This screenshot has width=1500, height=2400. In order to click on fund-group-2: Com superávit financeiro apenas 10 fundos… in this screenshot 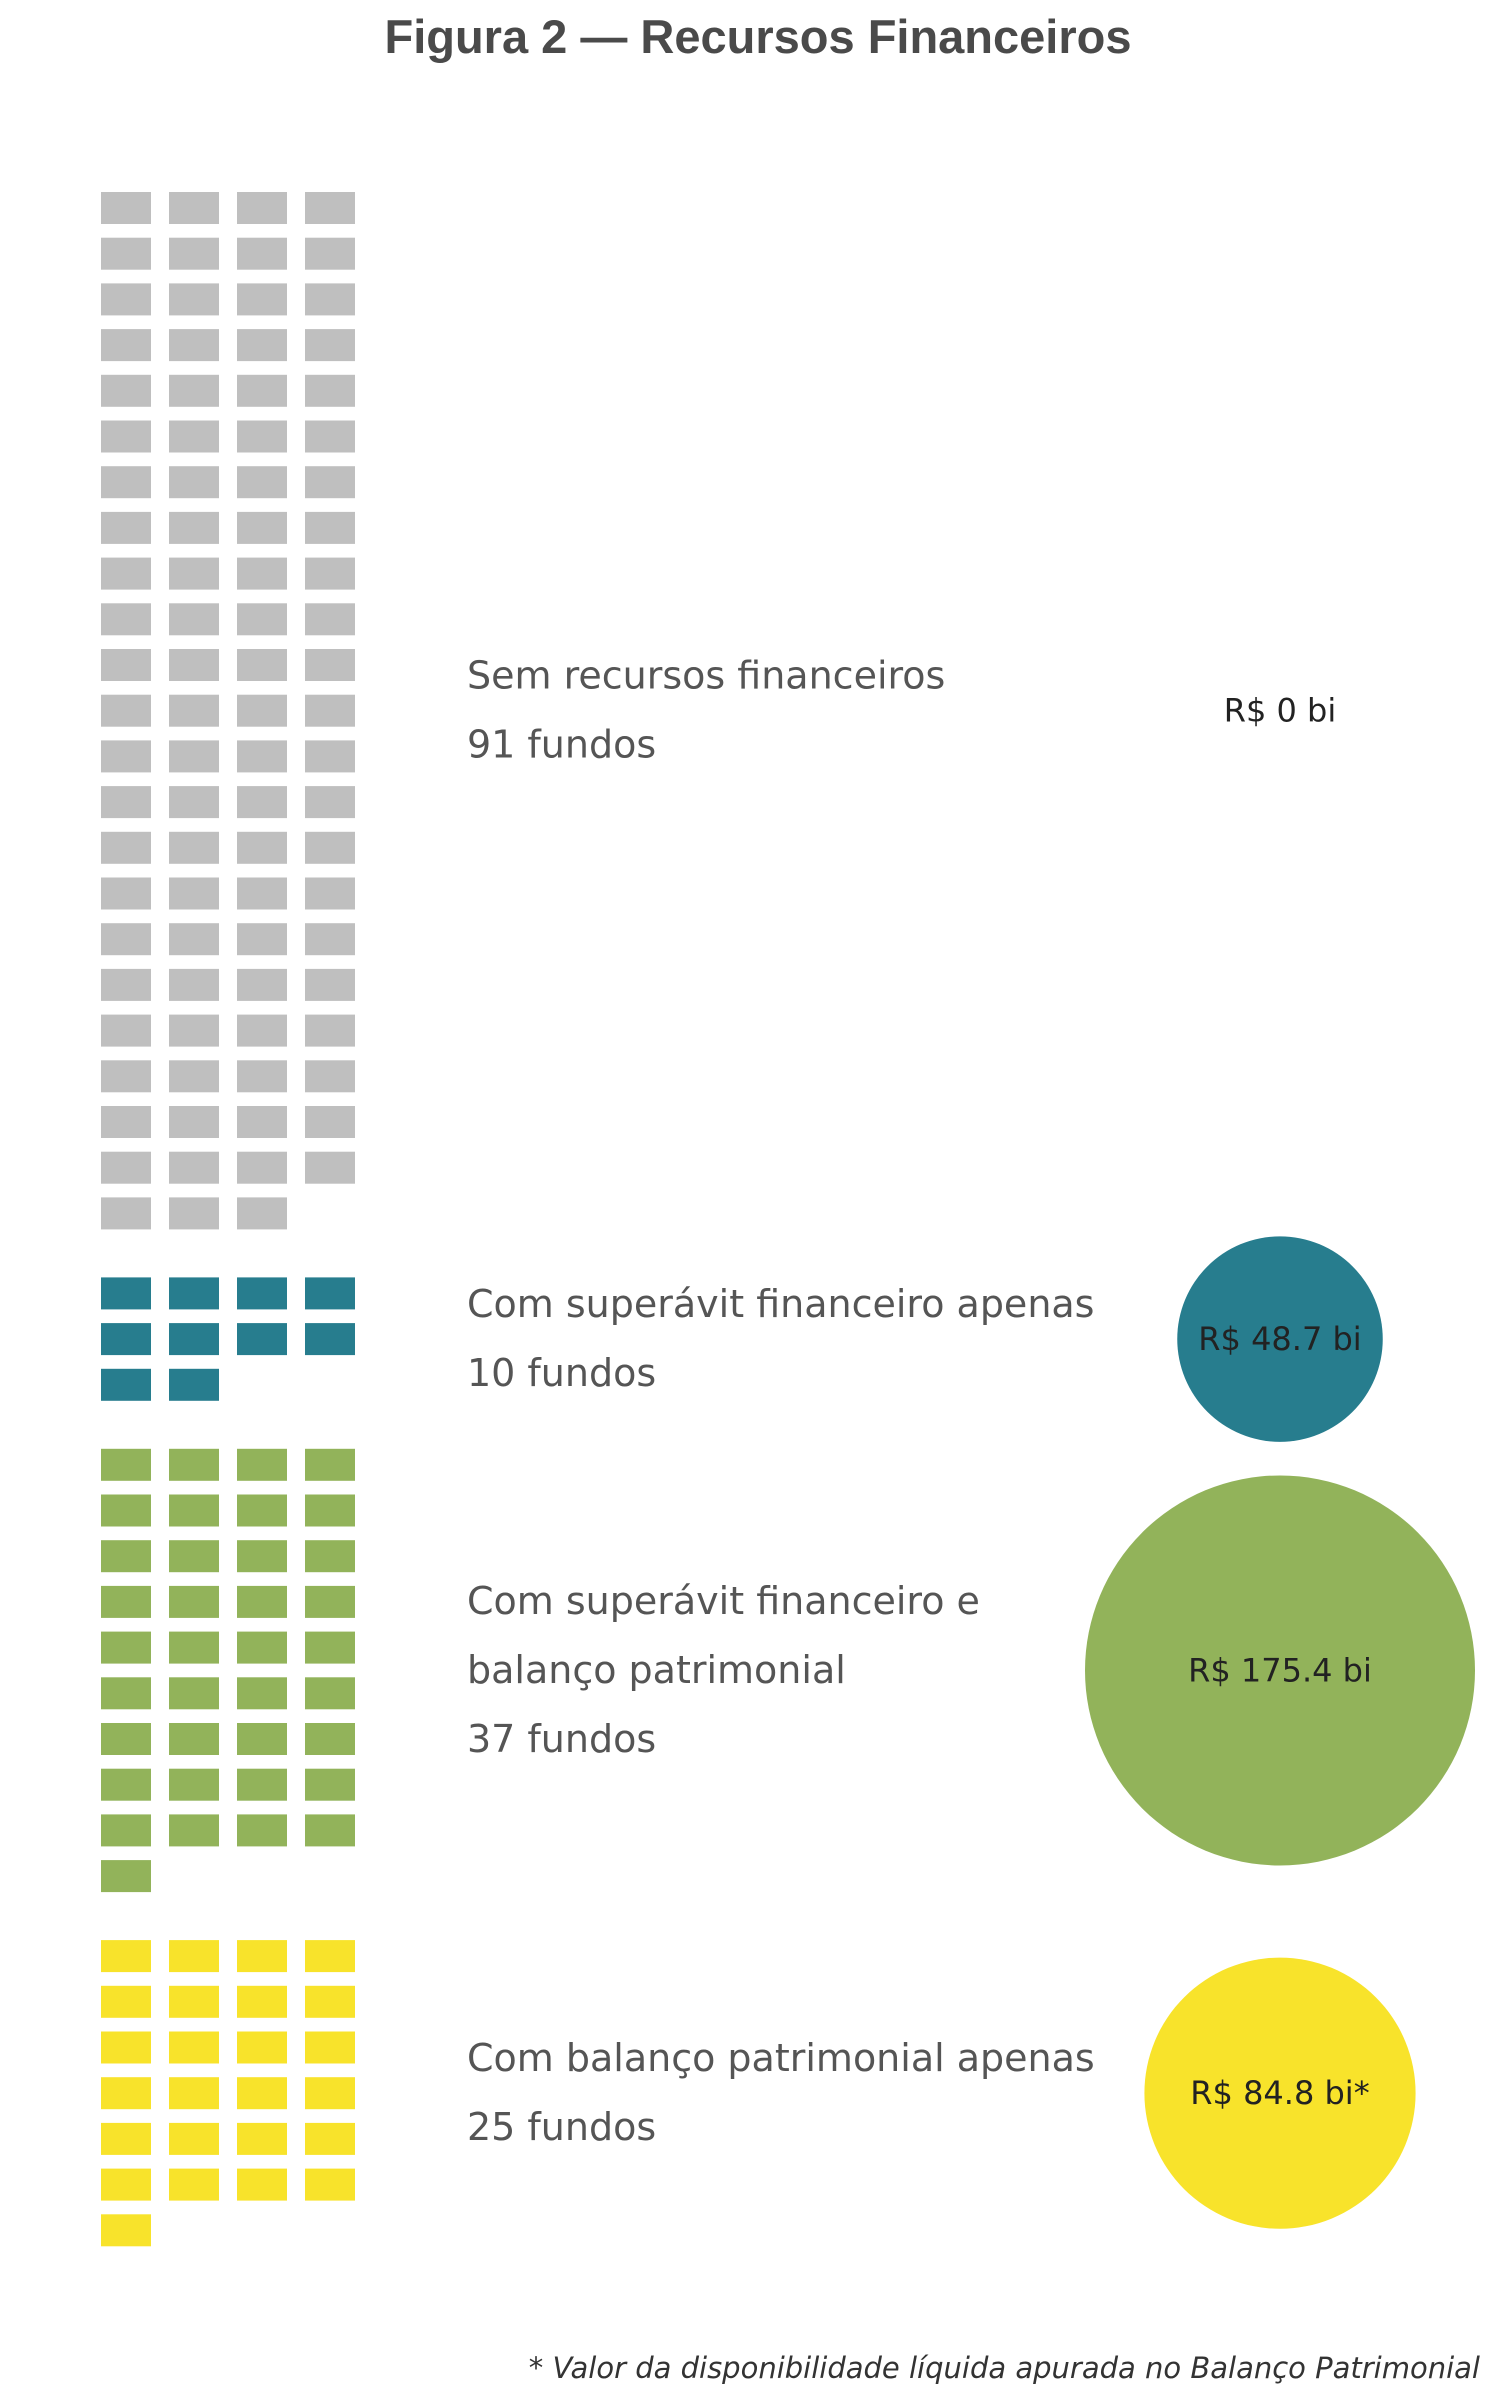, I will do `click(742, 1339)`.